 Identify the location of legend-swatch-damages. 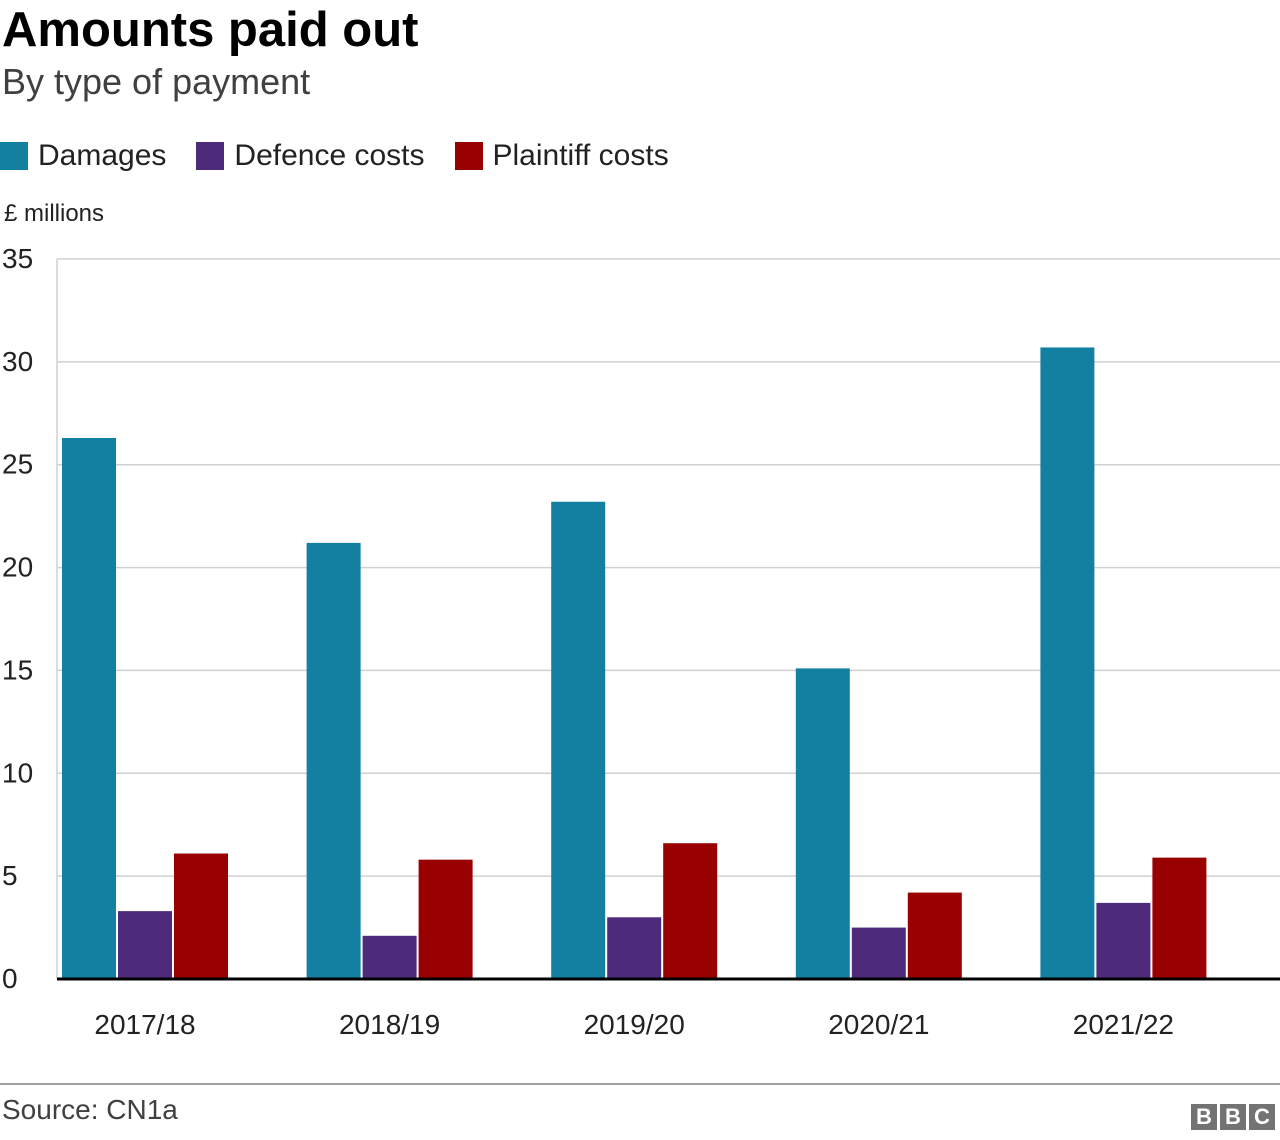
(14, 156).